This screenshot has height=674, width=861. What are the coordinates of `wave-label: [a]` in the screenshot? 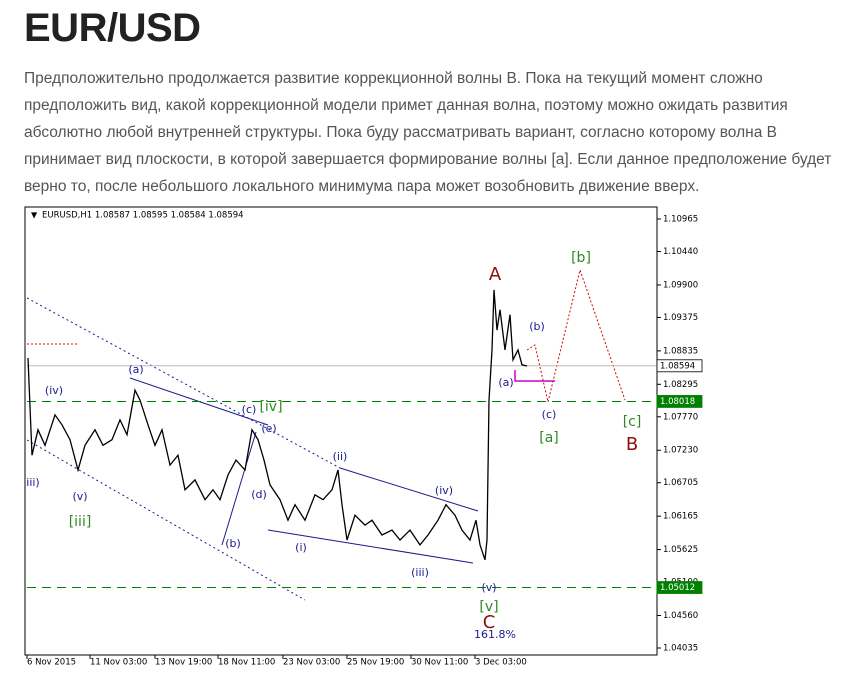 It's located at (549, 438).